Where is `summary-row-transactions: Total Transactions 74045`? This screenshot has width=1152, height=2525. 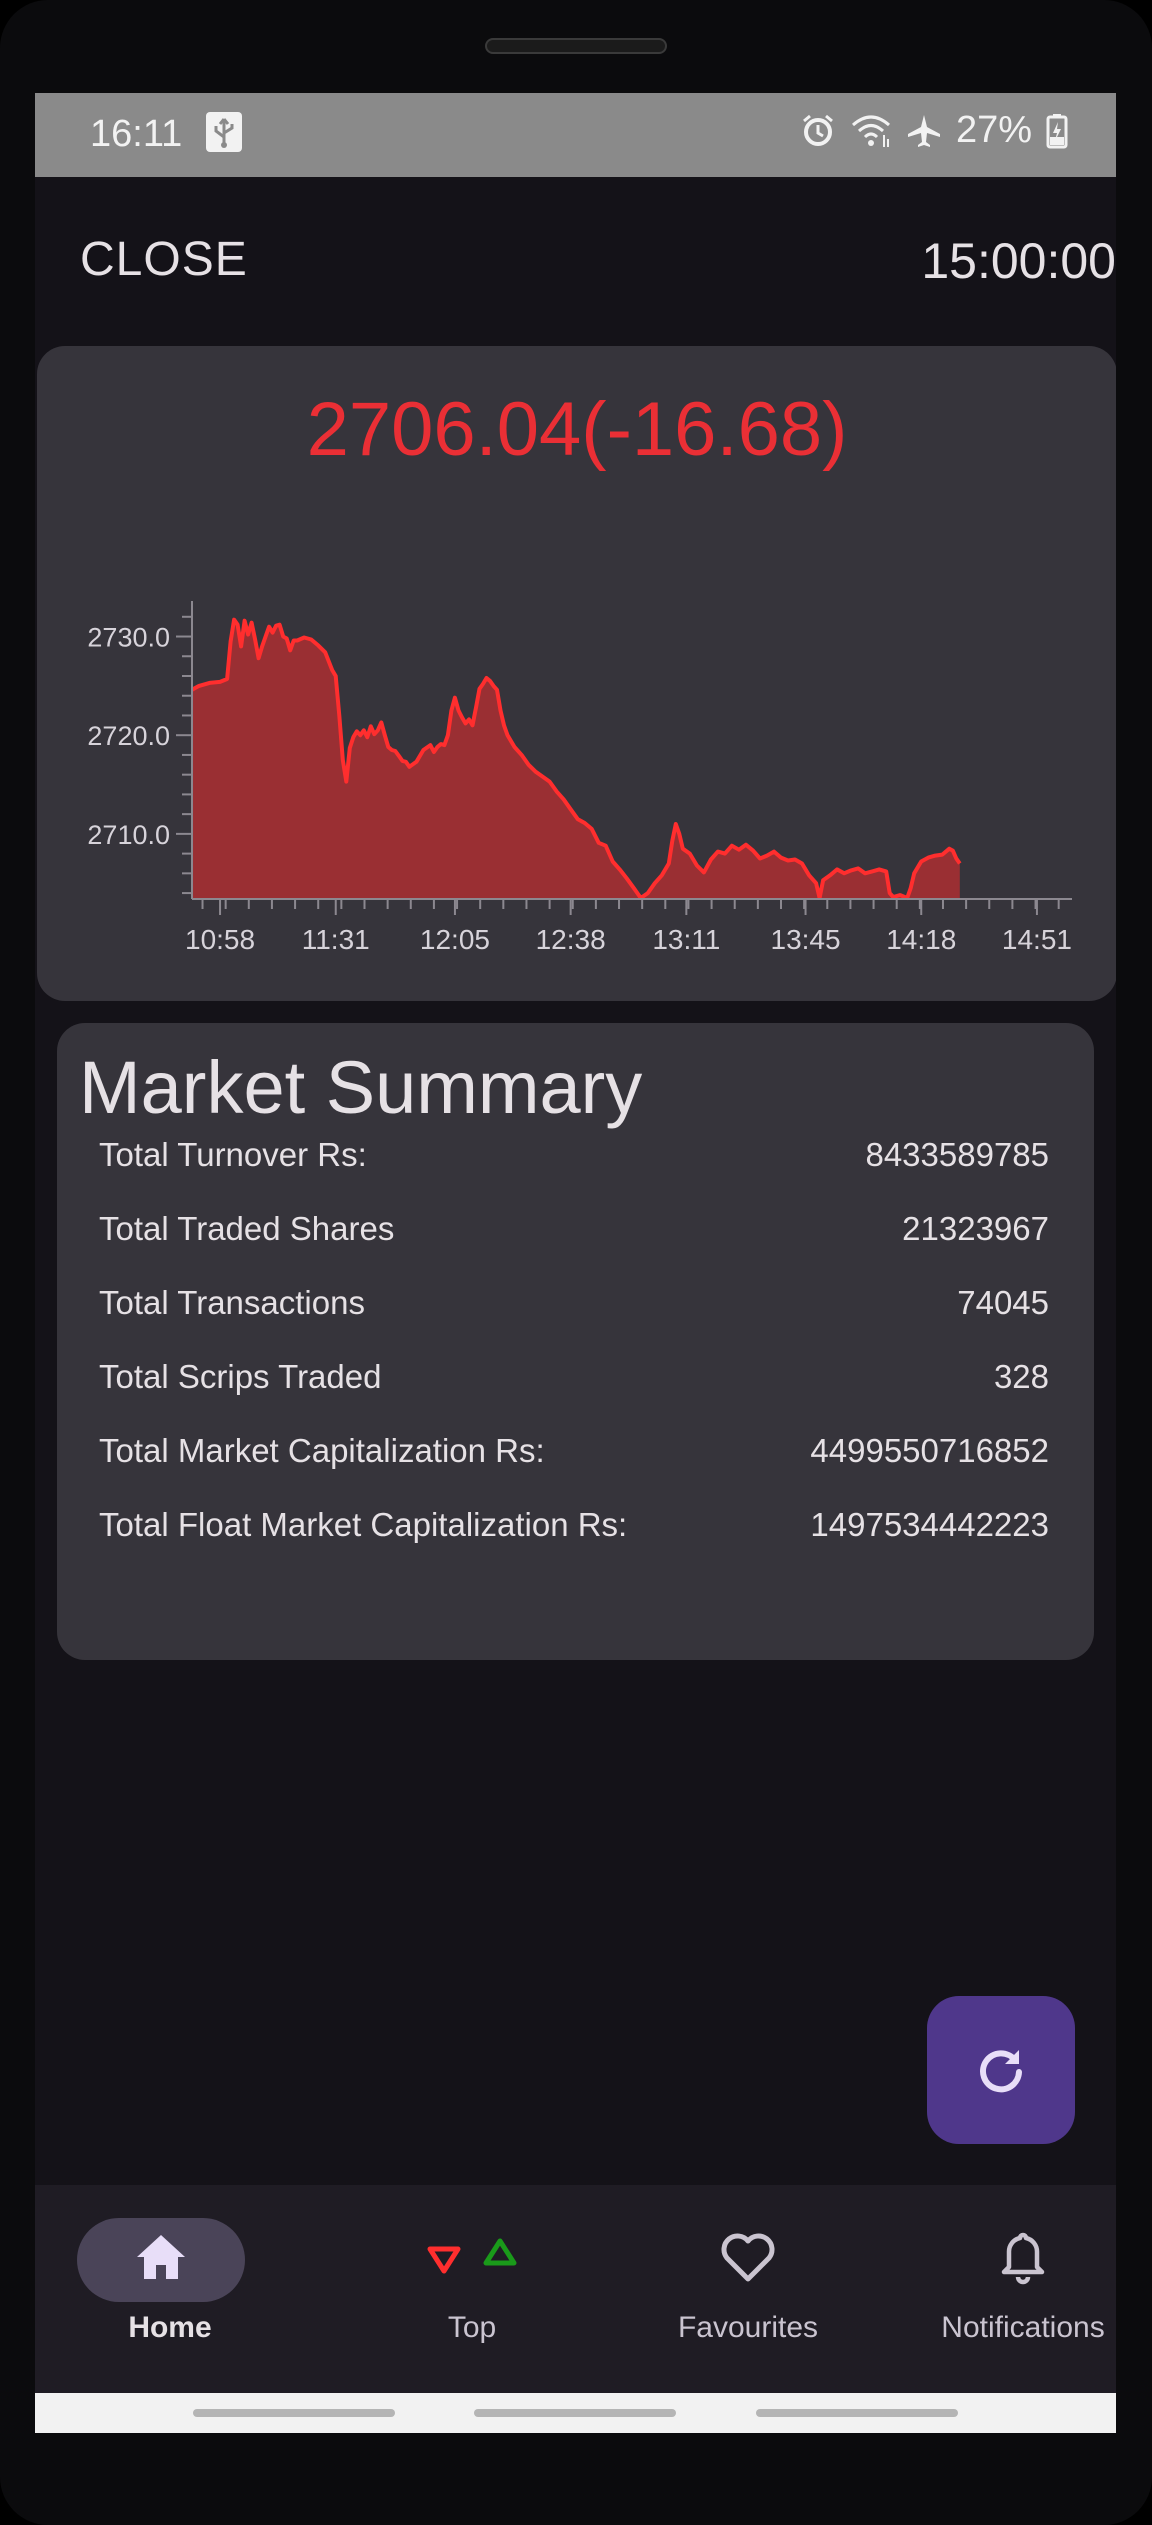
summary-row-transactions: Total Transactions 74045 is located at coordinates (574, 1303).